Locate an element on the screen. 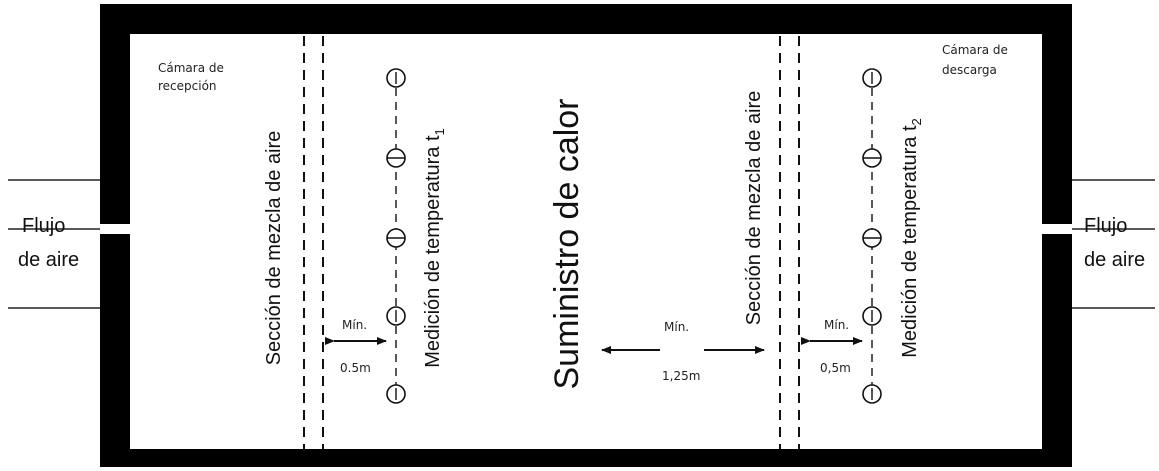 This screenshot has width=1159, height=471. left-dimension-value: 0.5m is located at coordinates (355, 368).